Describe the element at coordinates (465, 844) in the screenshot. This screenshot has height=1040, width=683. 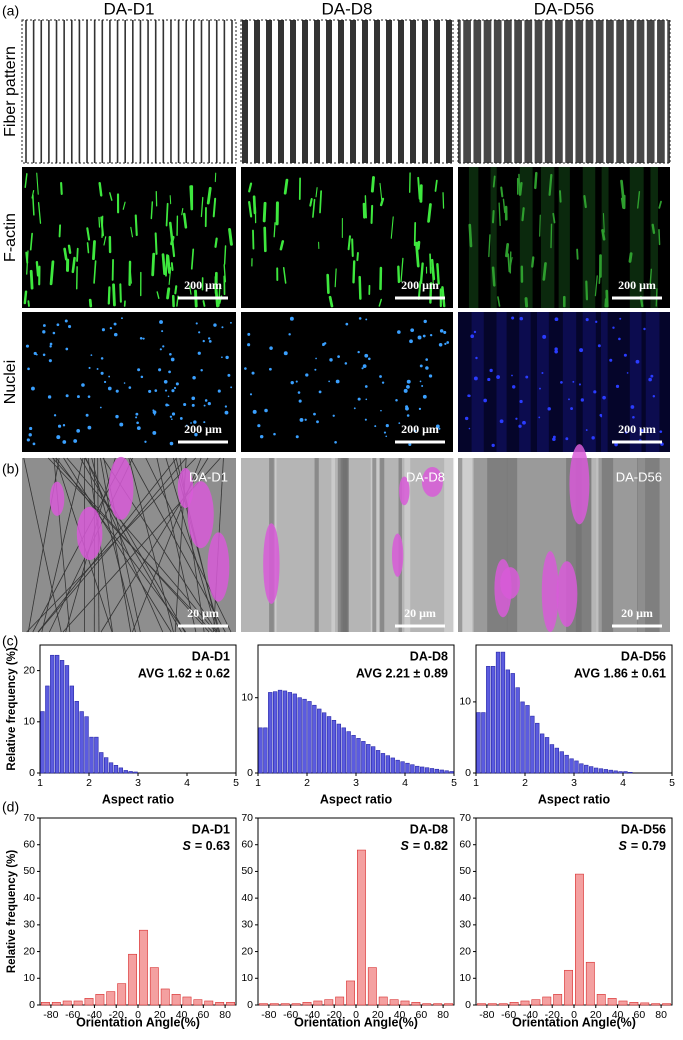
I see `y-tick-label: 60` at that location.